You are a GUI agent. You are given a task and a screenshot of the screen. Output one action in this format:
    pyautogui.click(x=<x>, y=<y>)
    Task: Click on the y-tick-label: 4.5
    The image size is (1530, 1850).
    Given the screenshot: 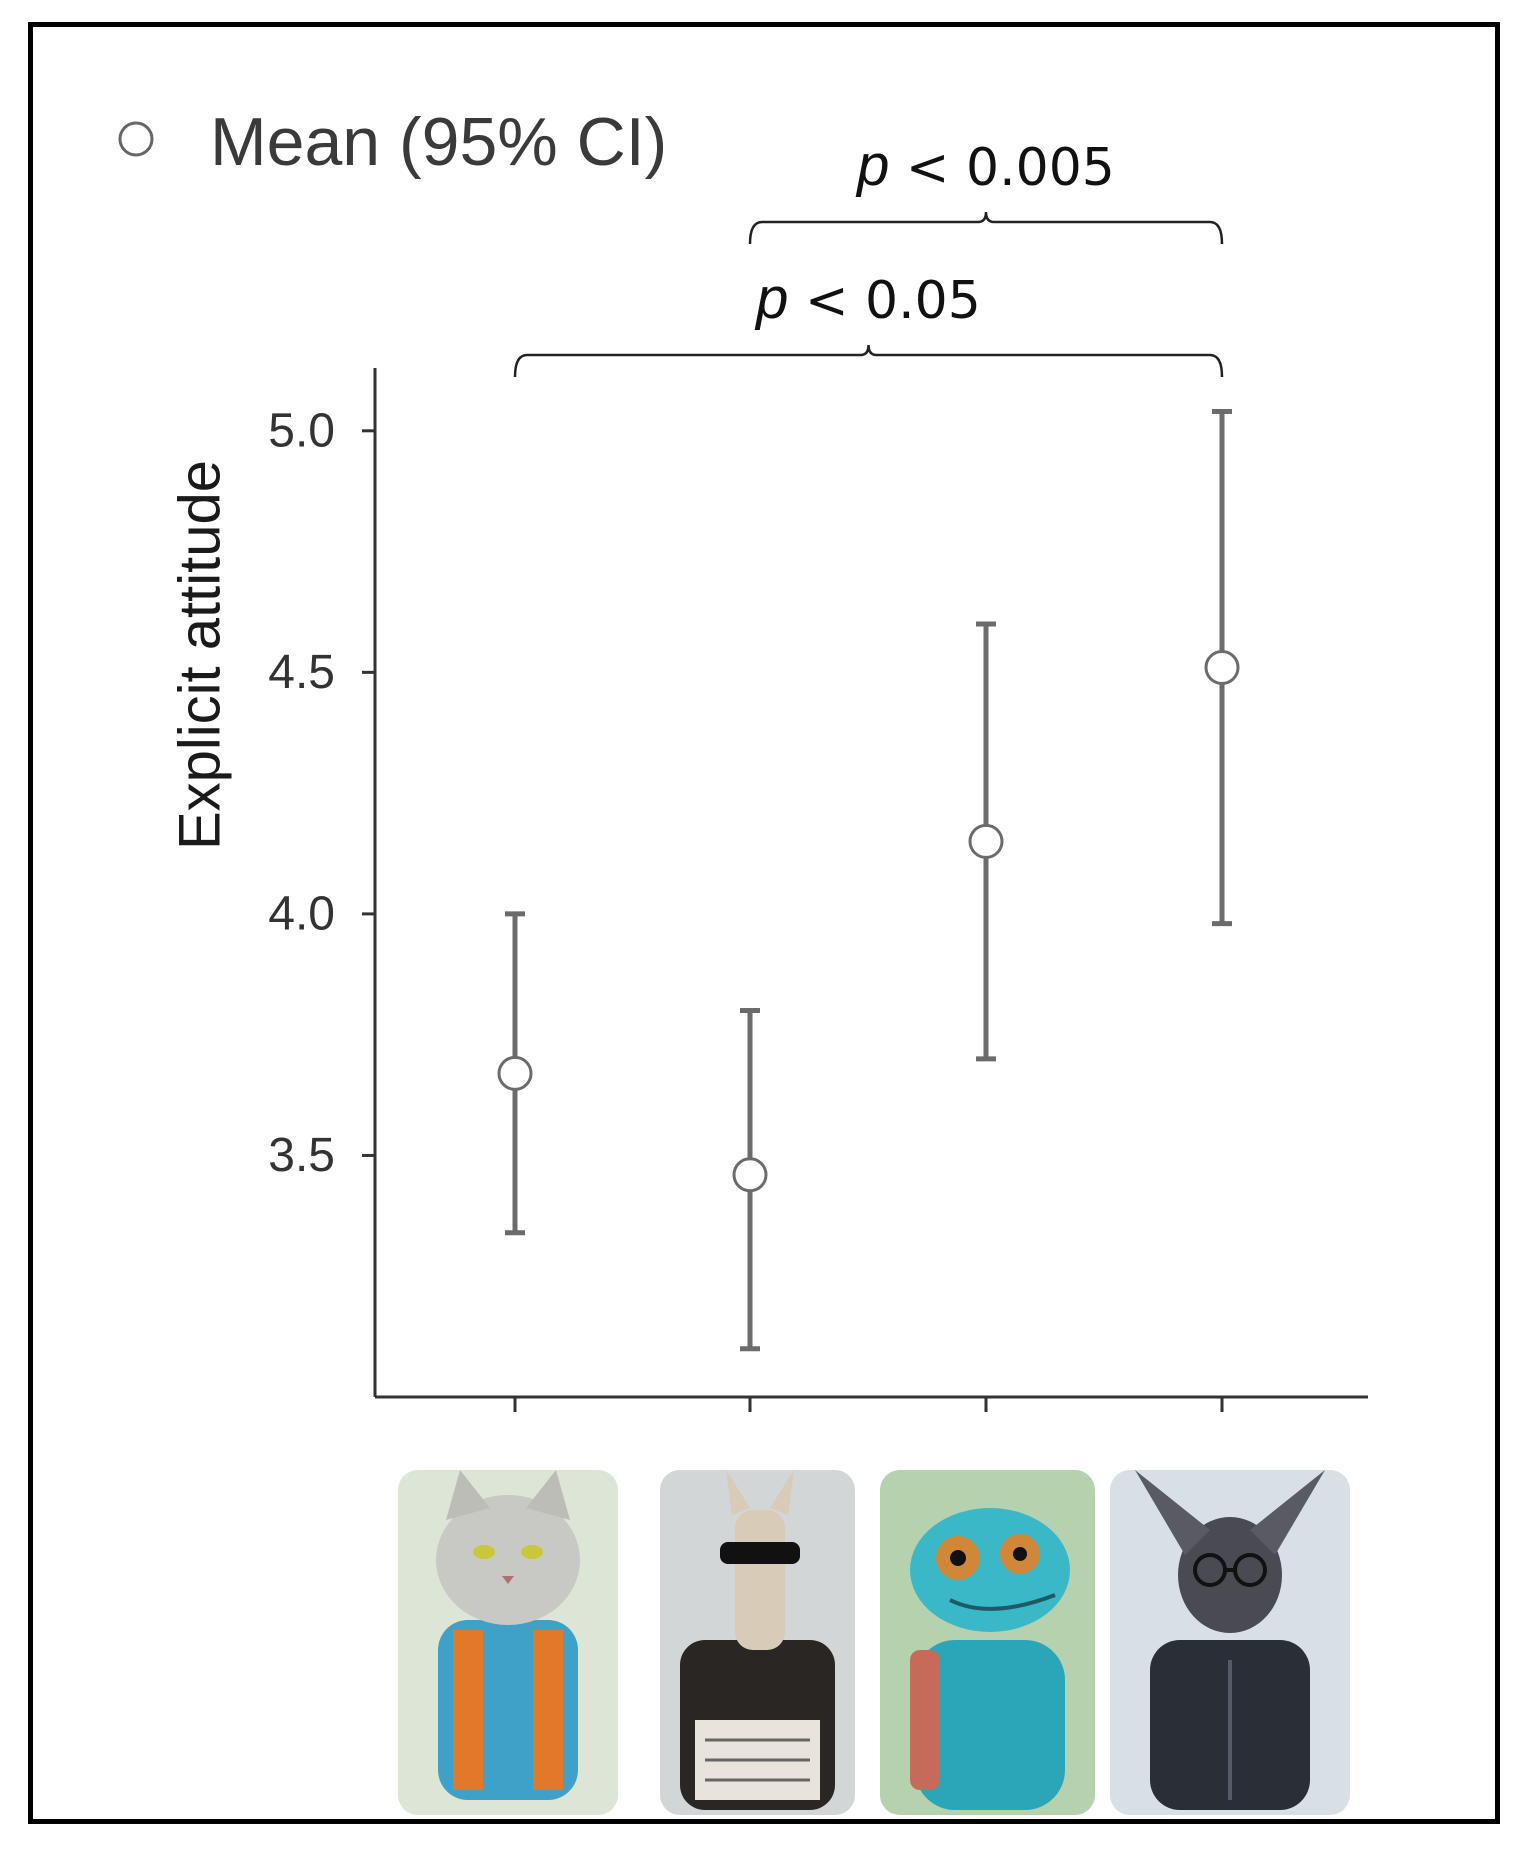 What is the action you would take?
    pyautogui.click(x=301, y=672)
    